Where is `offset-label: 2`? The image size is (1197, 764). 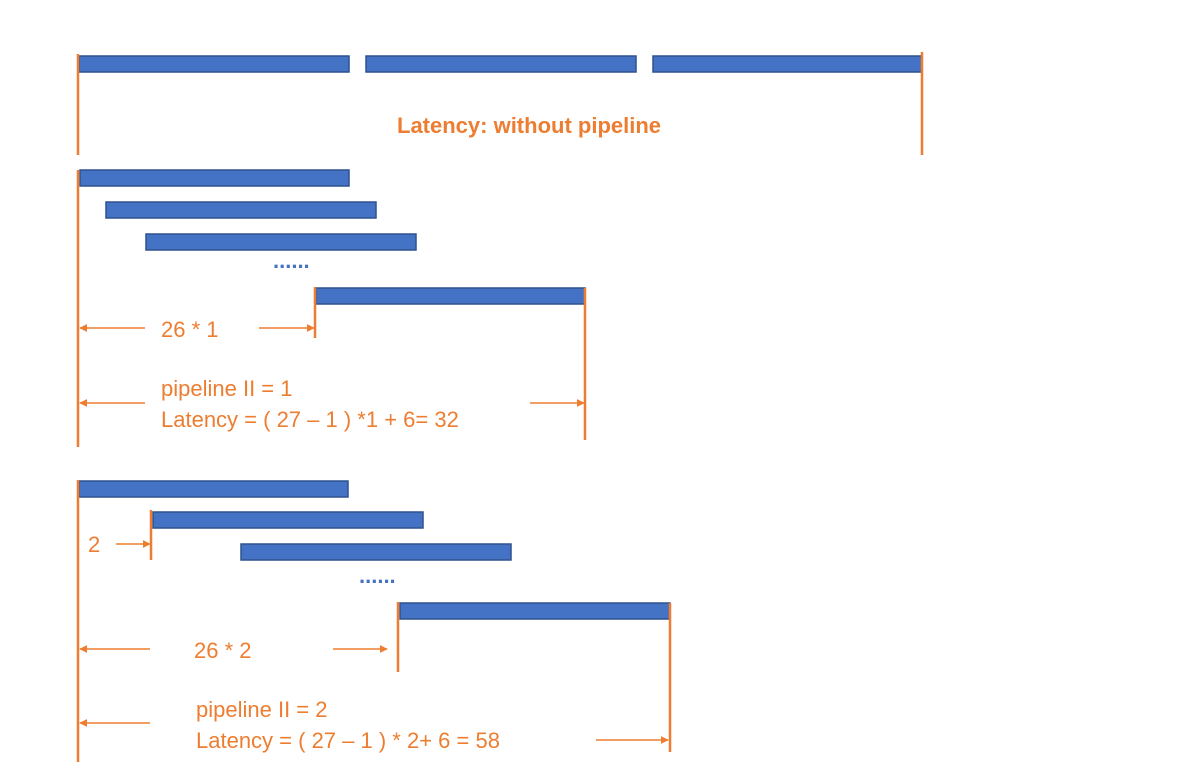 offset-label: 2 is located at coordinates (94, 544).